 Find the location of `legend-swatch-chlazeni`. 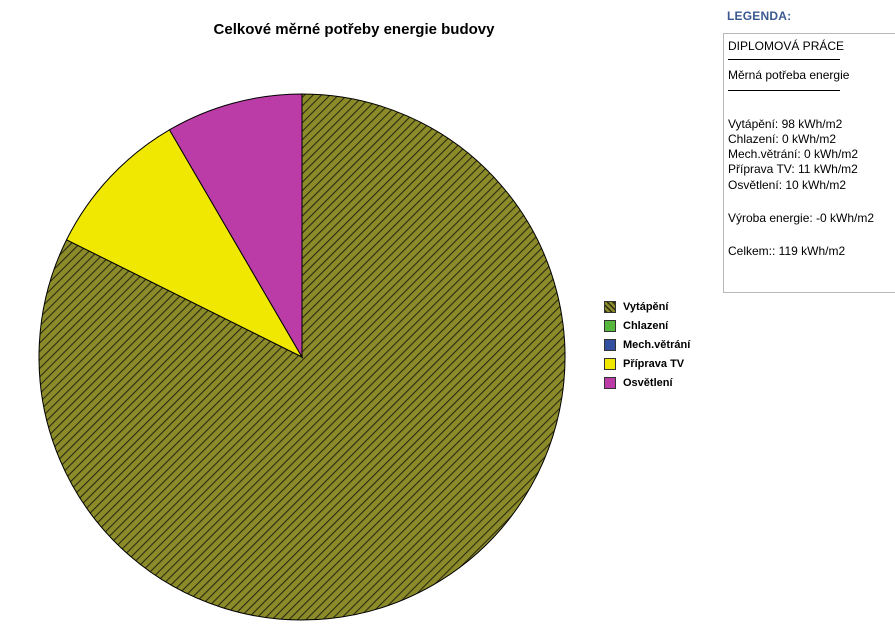

legend-swatch-chlazeni is located at coordinates (610, 325).